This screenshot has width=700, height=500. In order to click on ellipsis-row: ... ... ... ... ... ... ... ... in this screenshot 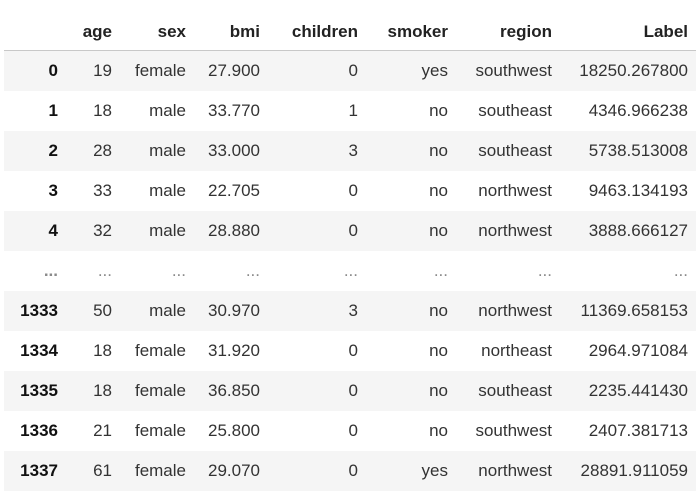, I will do `click(350, 270)`.